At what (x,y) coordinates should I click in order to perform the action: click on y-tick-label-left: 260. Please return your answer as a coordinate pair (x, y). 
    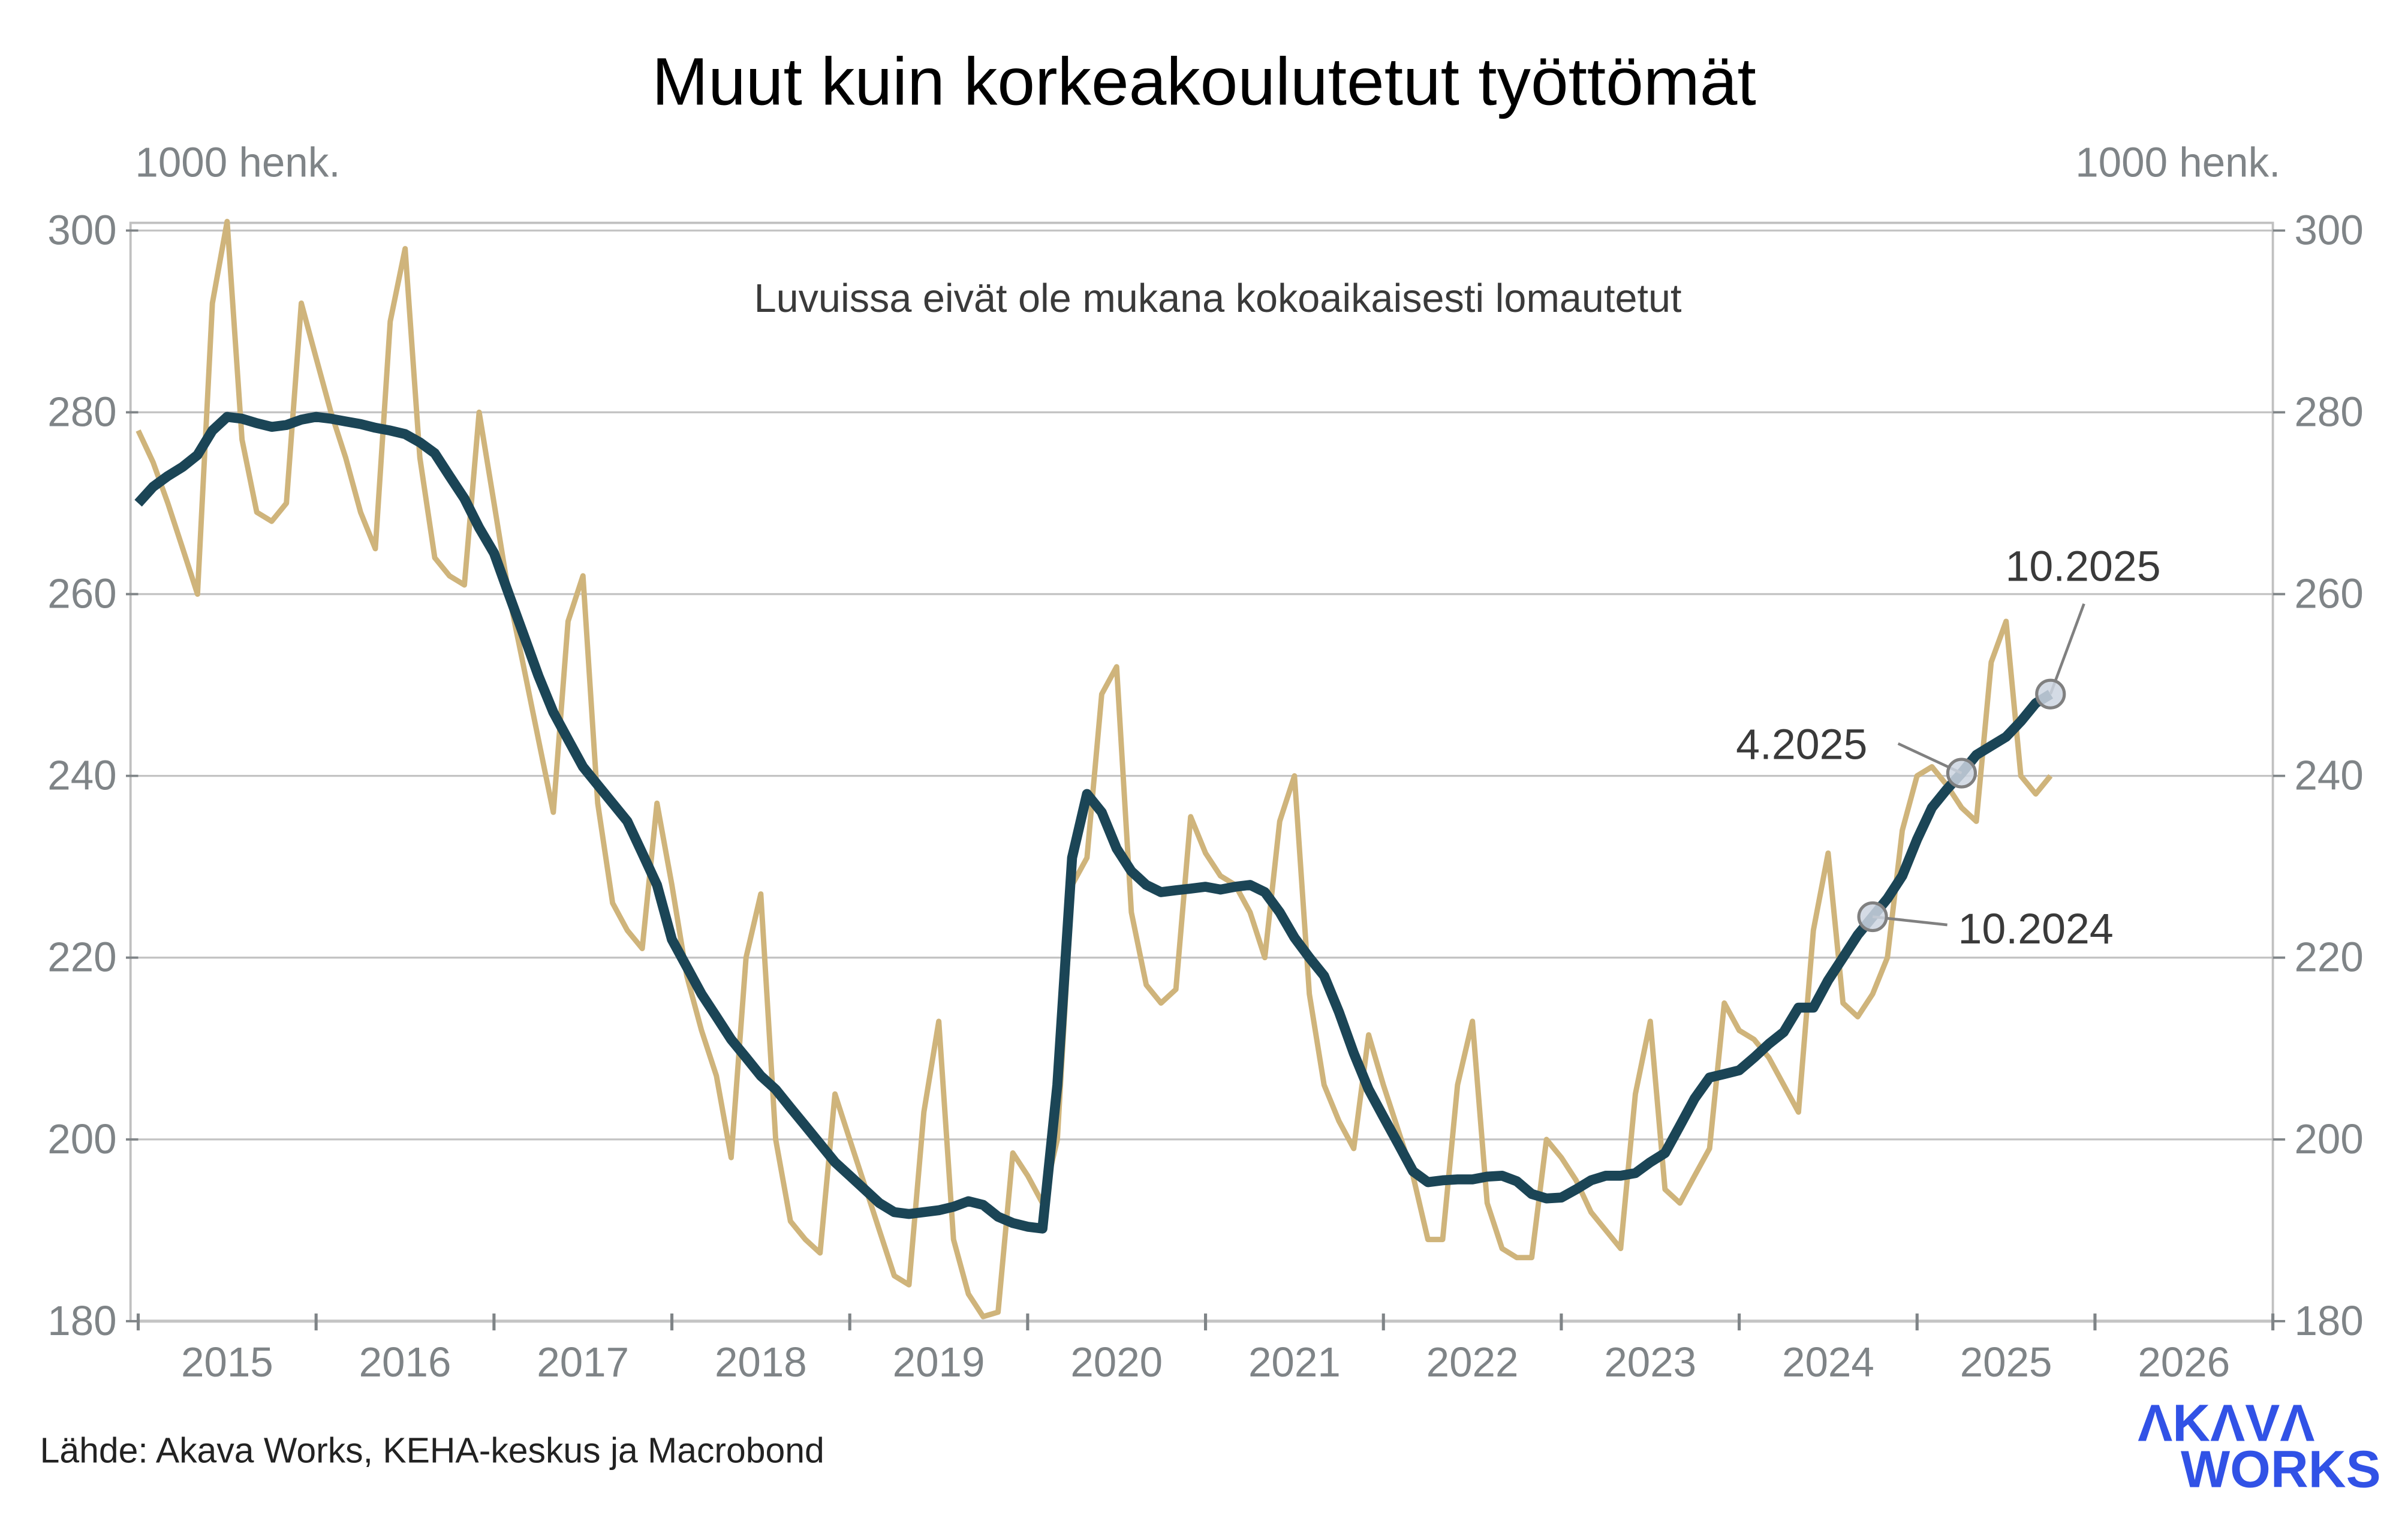
    Looking at the image, I should click on (82, 593).